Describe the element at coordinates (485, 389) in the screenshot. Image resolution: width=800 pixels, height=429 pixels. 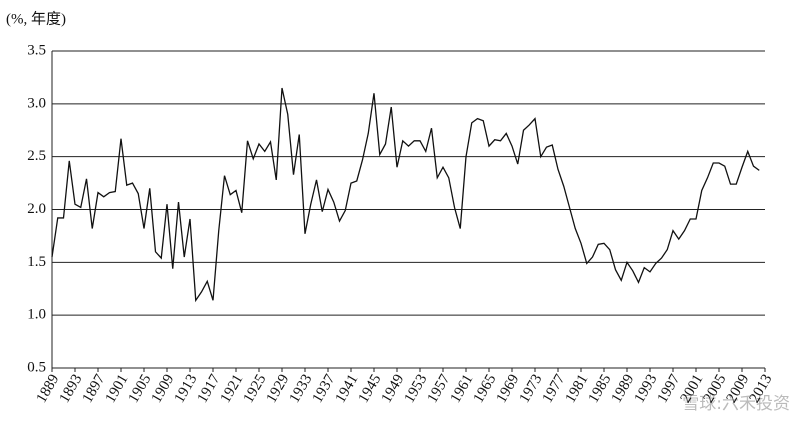
I see `x-tick-label: 1965` at that location.